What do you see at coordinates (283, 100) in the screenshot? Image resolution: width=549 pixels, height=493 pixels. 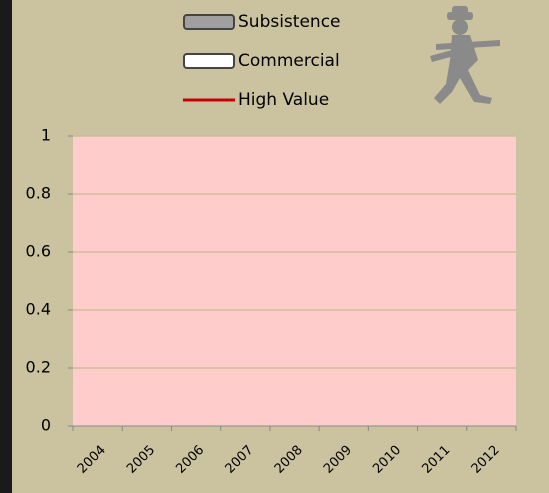 I see `legend-label: High Value` at bounding box center [283, 100].